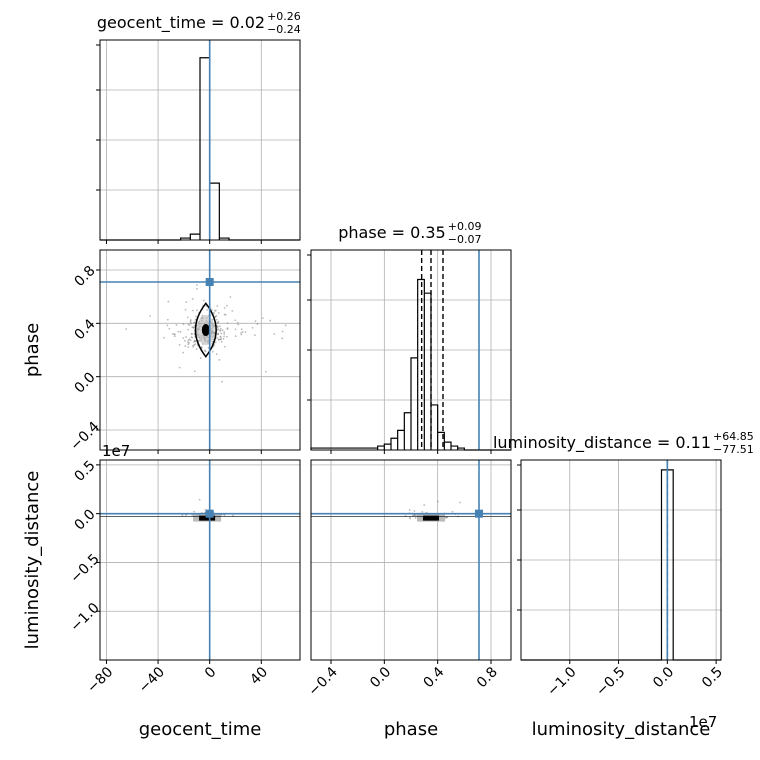 Image resolution: width=760 pixels, height=760 pixels. I want to click on histogram-luminosity_distance, so click(621, 565).